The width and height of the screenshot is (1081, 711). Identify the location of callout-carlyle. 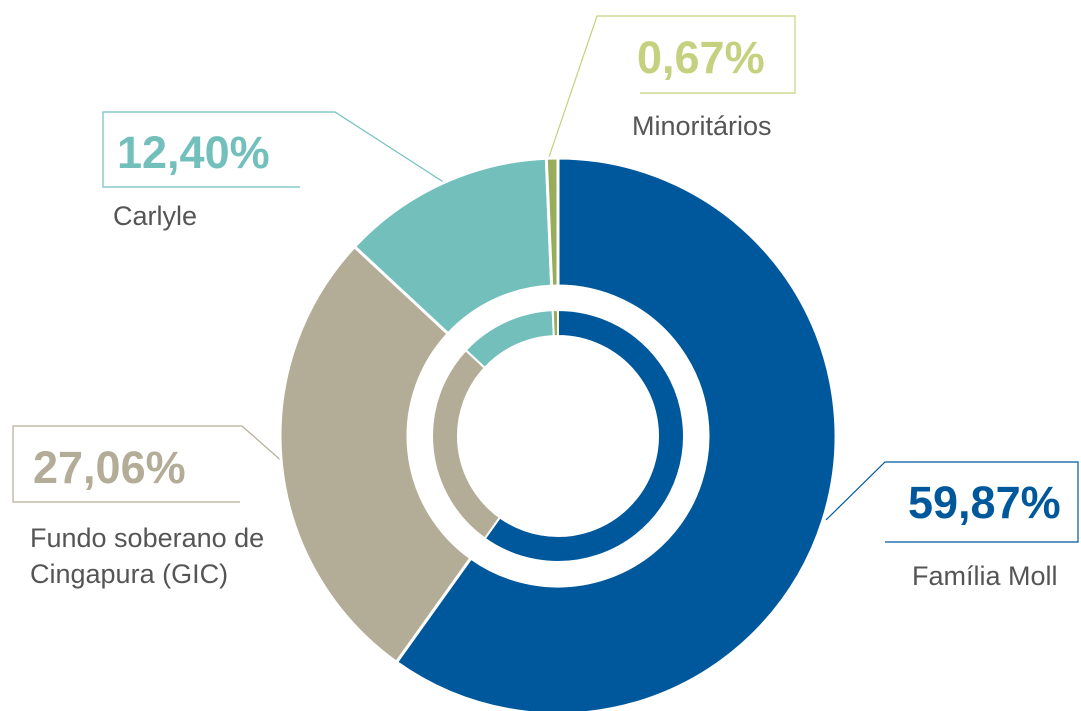
(274, 149).